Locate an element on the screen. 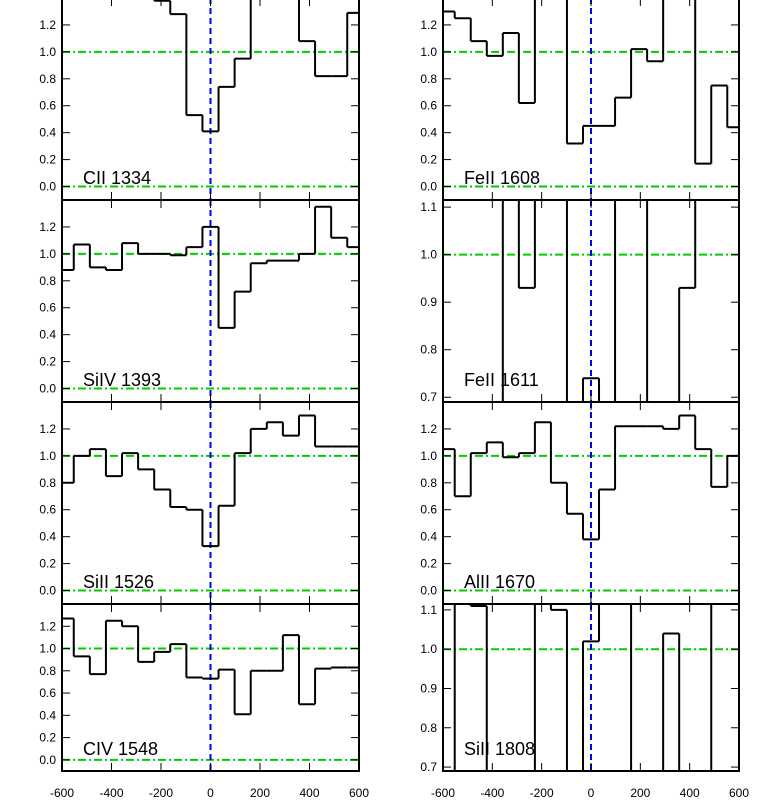 This screenshot has width=761, height=807. panel: 0.7 0.8 0.9 1.0 1.1 FeII 1611 is located at coordinates (580, 301).